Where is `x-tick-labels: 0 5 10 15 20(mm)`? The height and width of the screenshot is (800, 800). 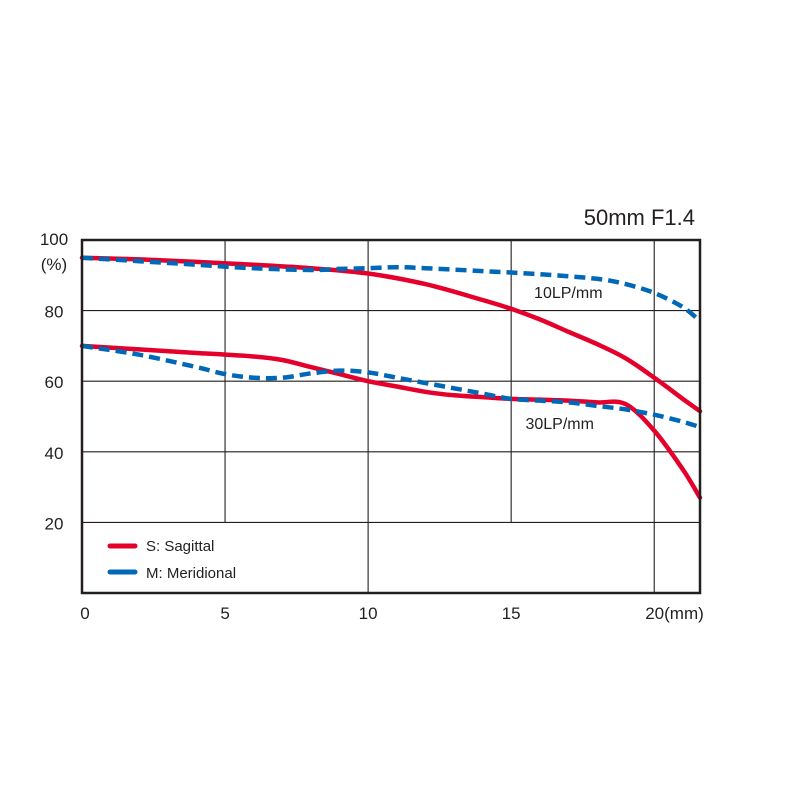 x-tick-labels: 0 5 10 15 20(mm) is located at coordinates (392, 613).